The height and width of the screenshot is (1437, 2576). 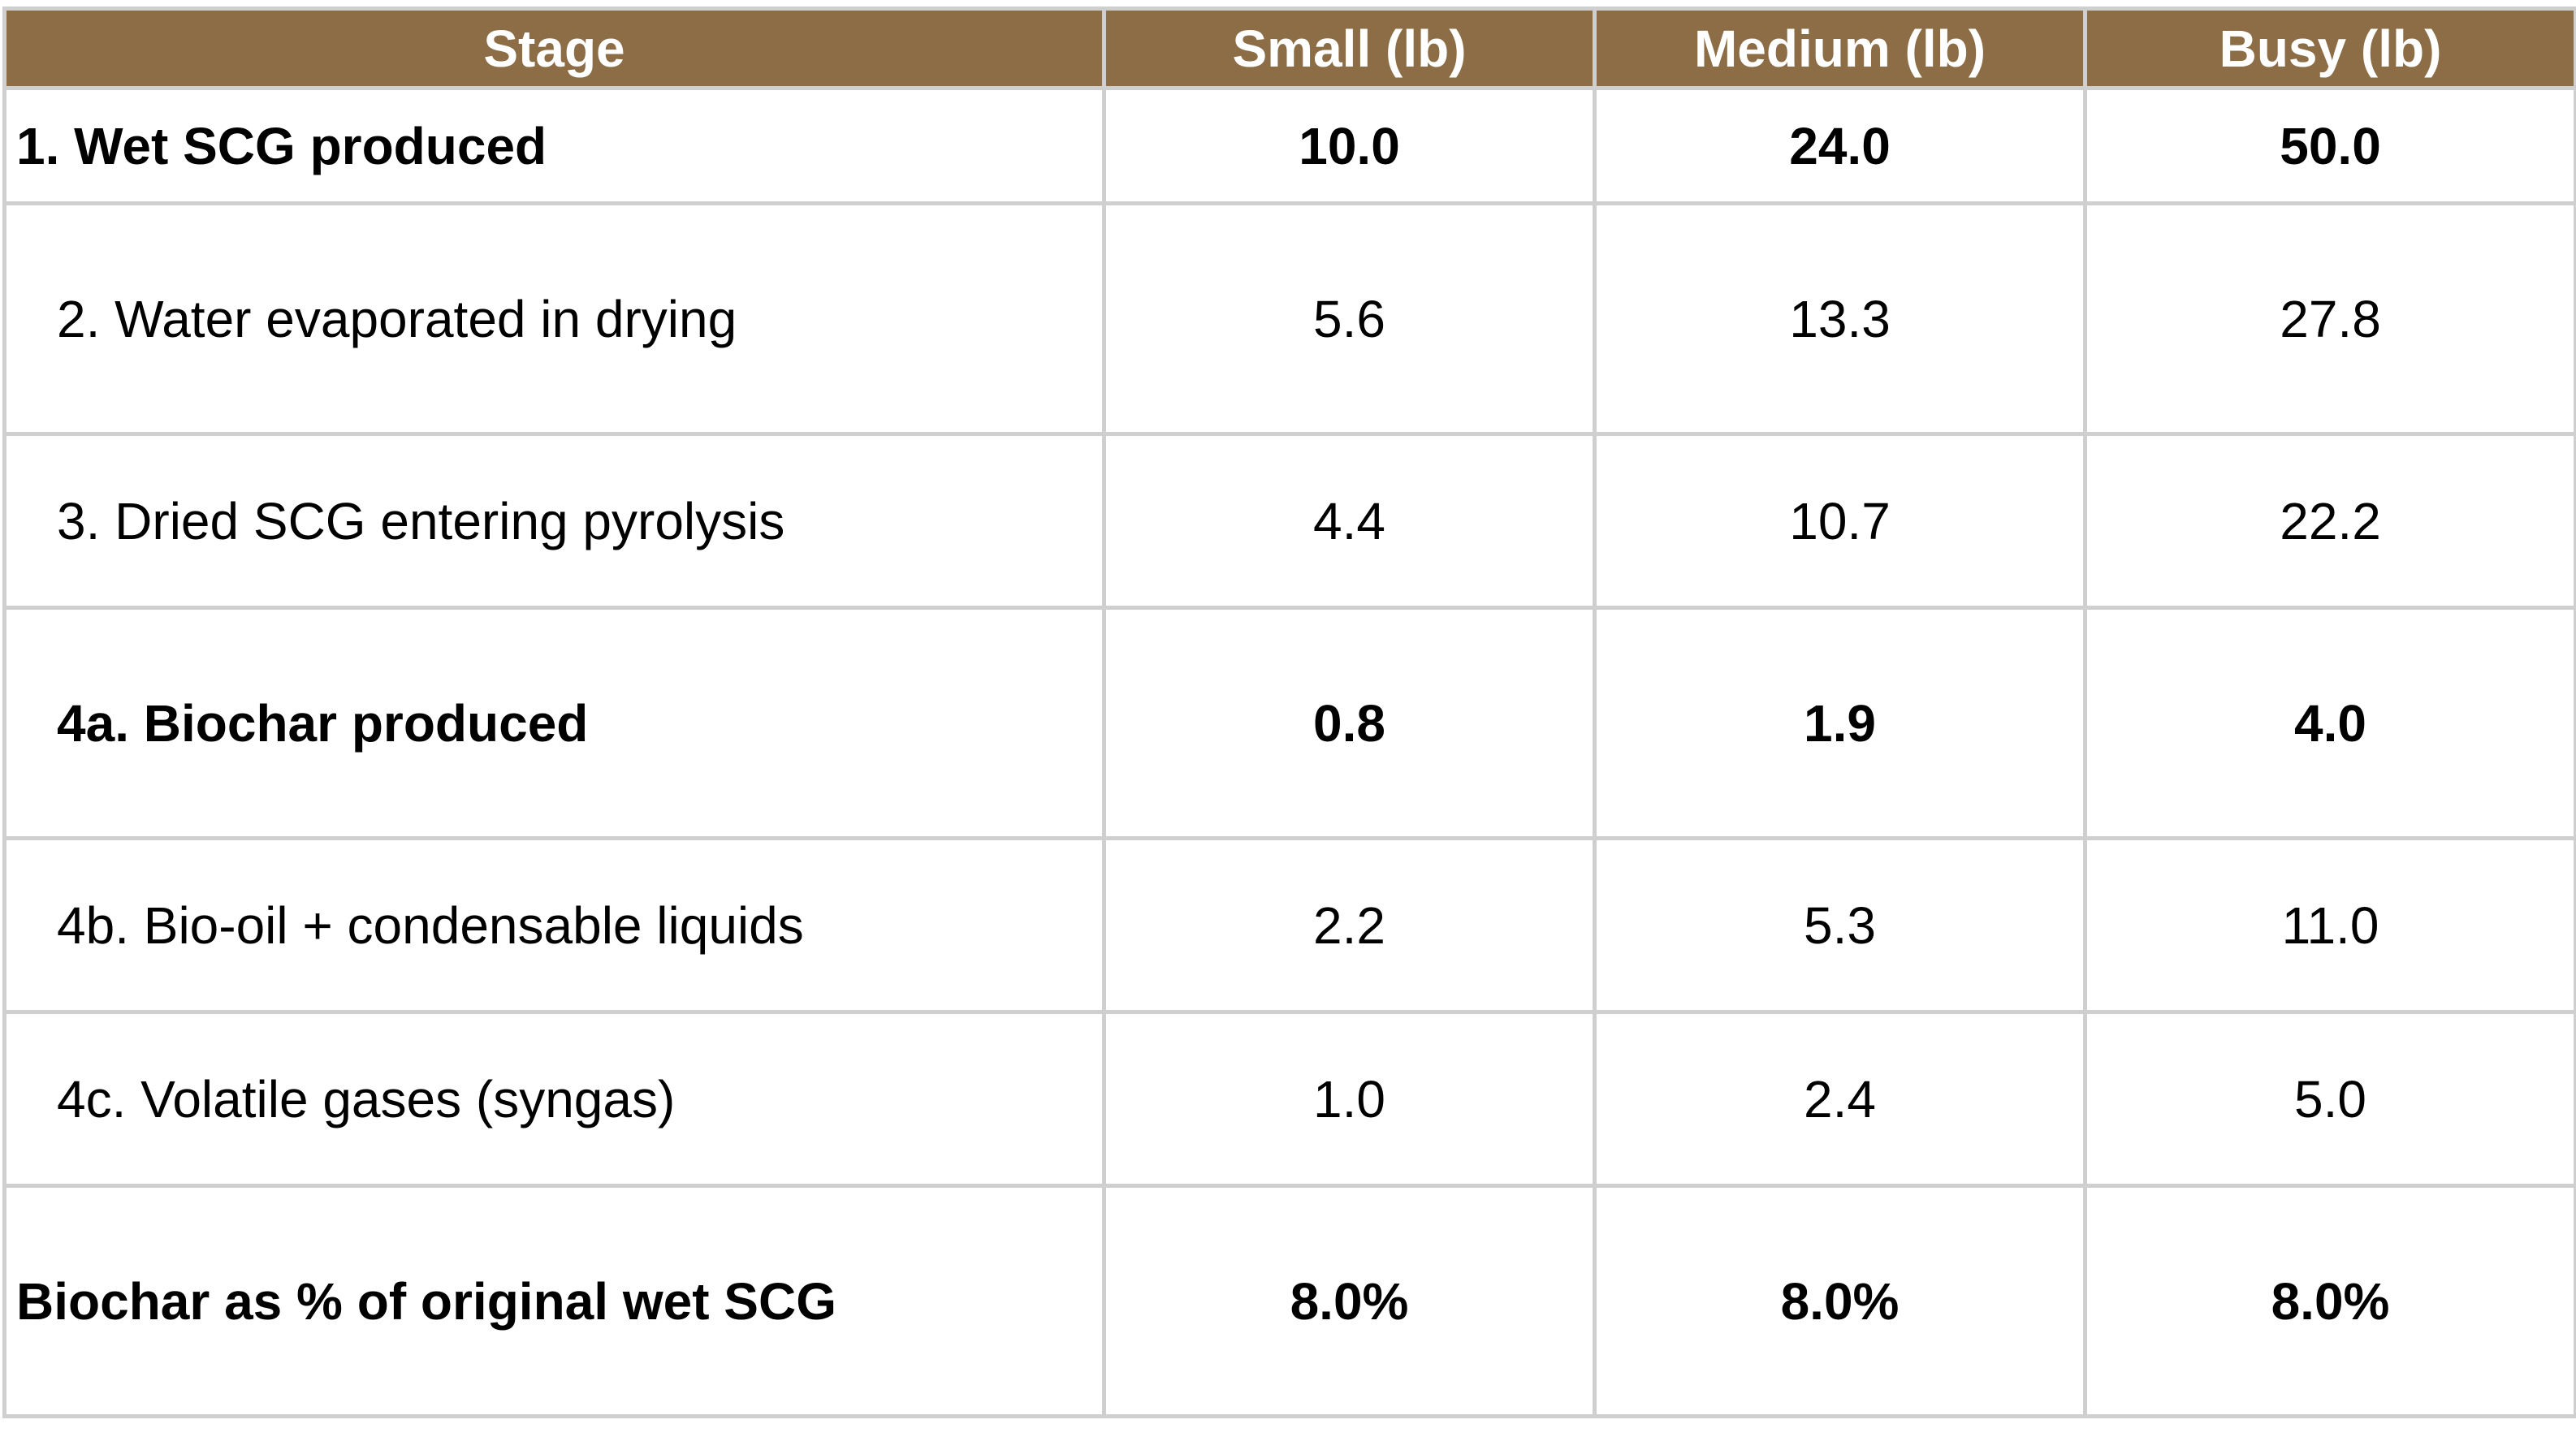 What do you see at coordinates (1840, 723) in the screenshot?
I see `medium-cell: 1.9` at bounding box center [1840, 723].